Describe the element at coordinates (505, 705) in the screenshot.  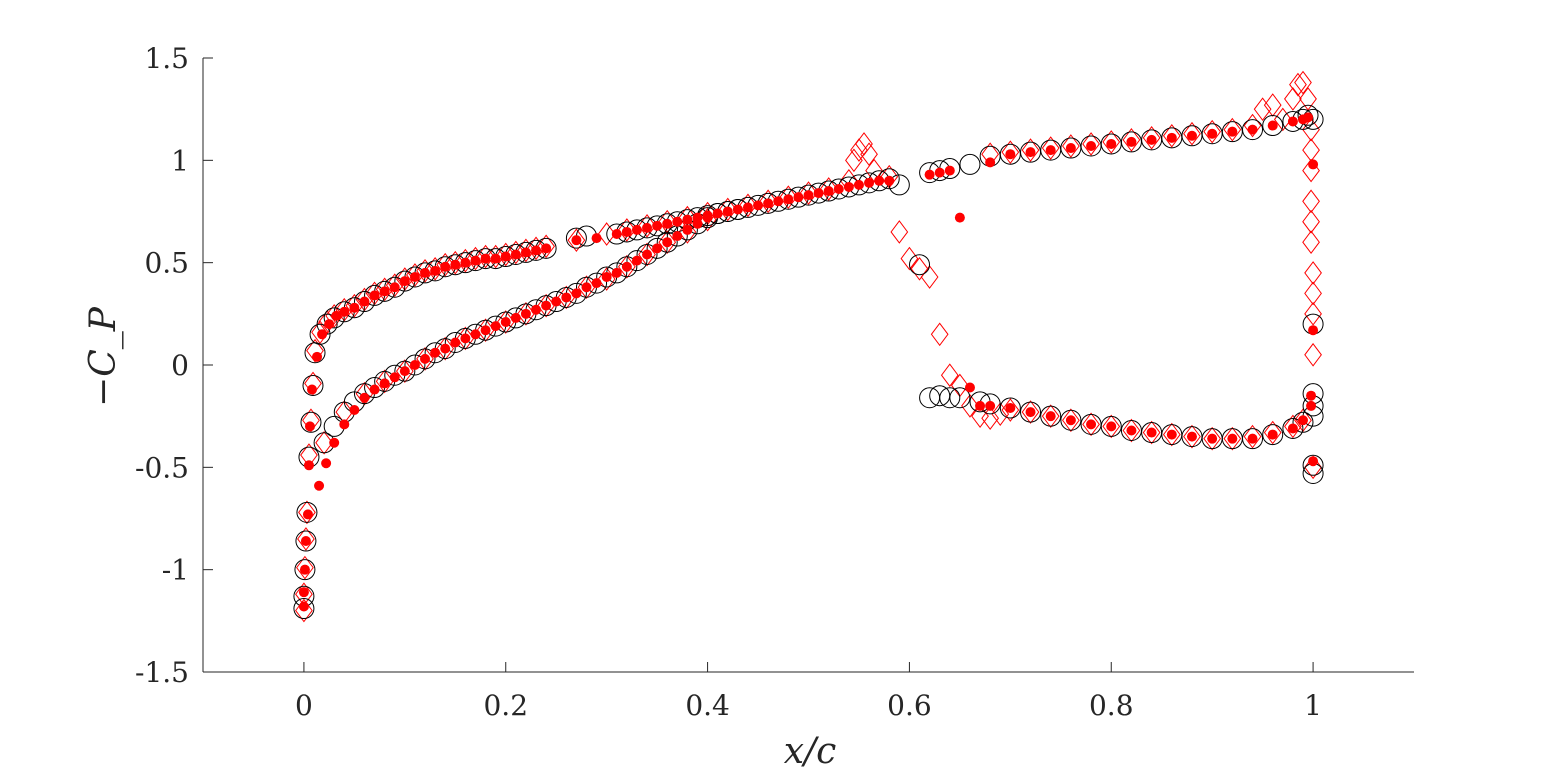
I see `x-tick-label: 0.2` at that location.